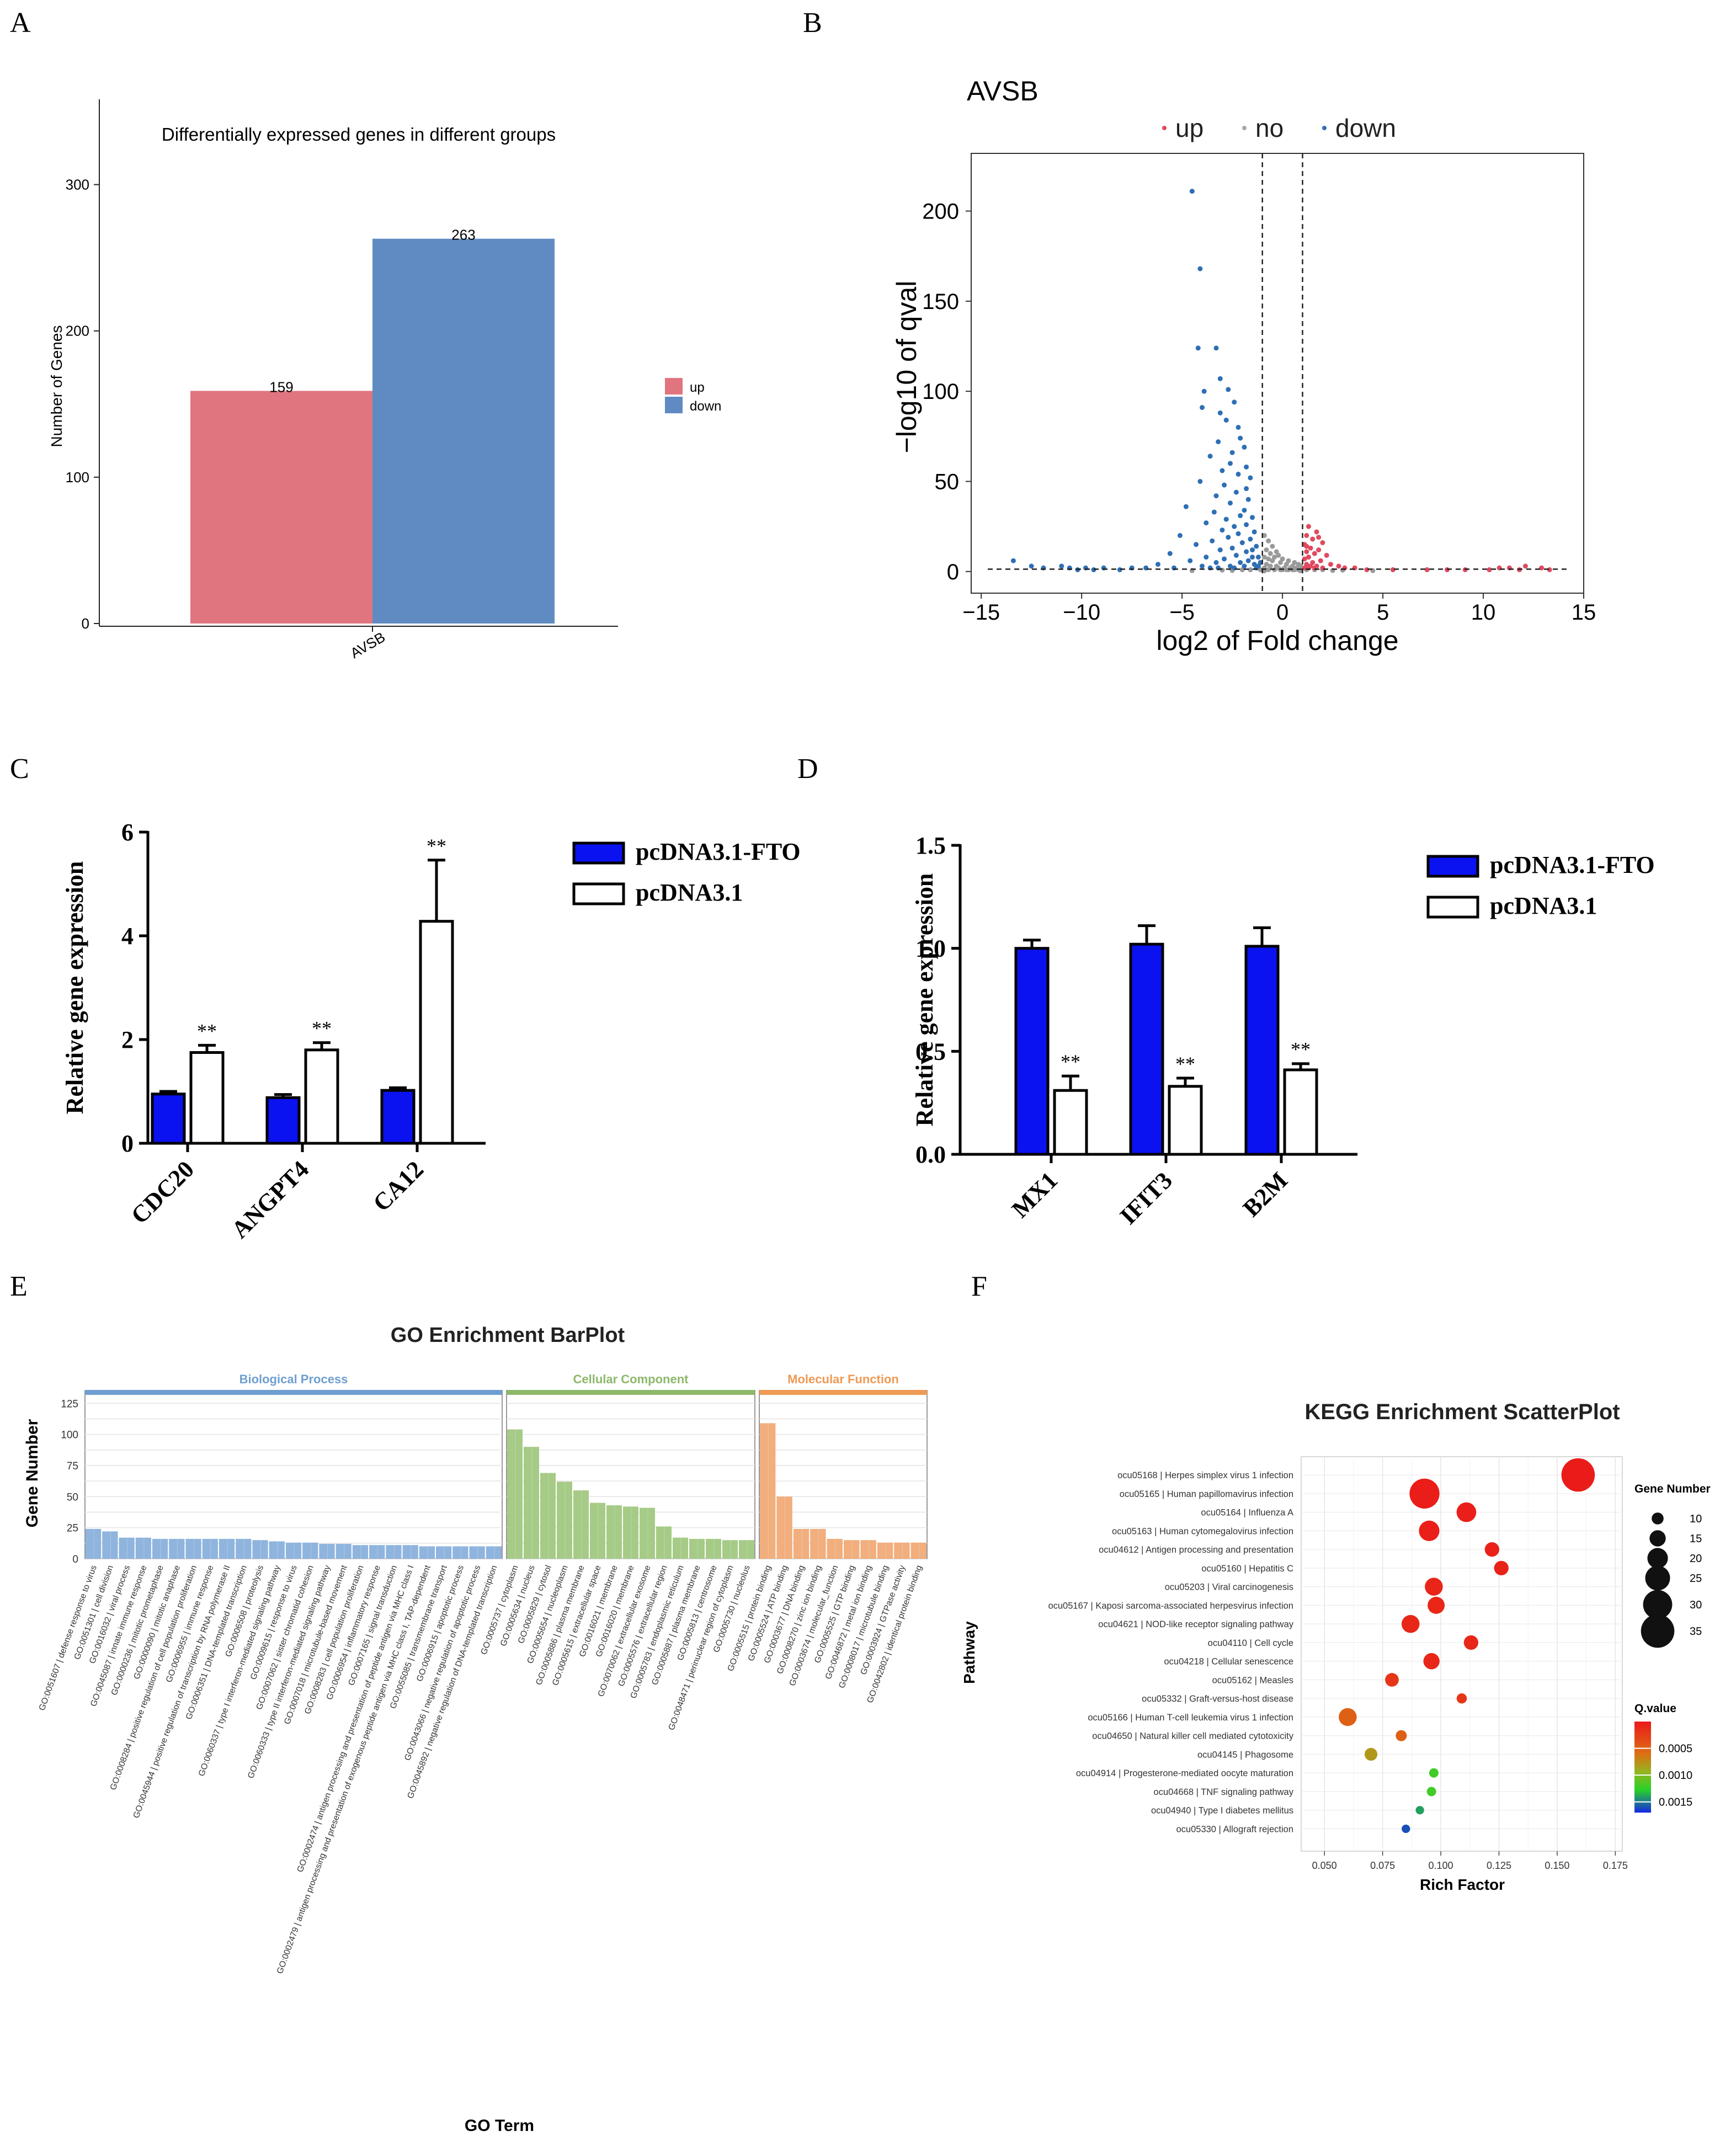 The height and width of the screenshot is (2142, 1736). I want to click on y-axis-label: Number of Genes, so click(57, 386).